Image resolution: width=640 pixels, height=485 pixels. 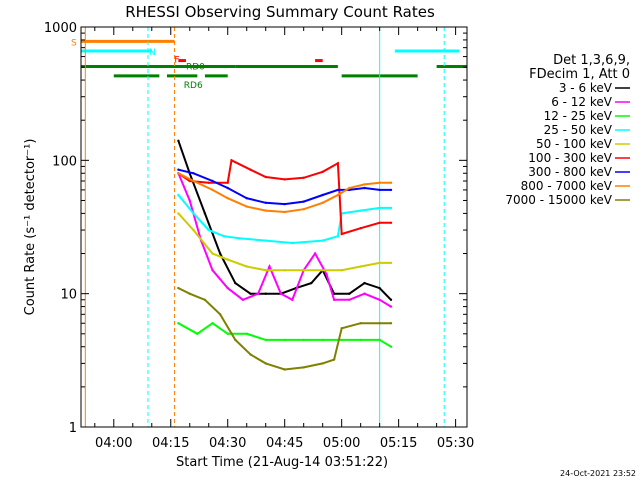 I want to click on legend-label-1: 6 - 12 keV, so click(x=582, y=102).